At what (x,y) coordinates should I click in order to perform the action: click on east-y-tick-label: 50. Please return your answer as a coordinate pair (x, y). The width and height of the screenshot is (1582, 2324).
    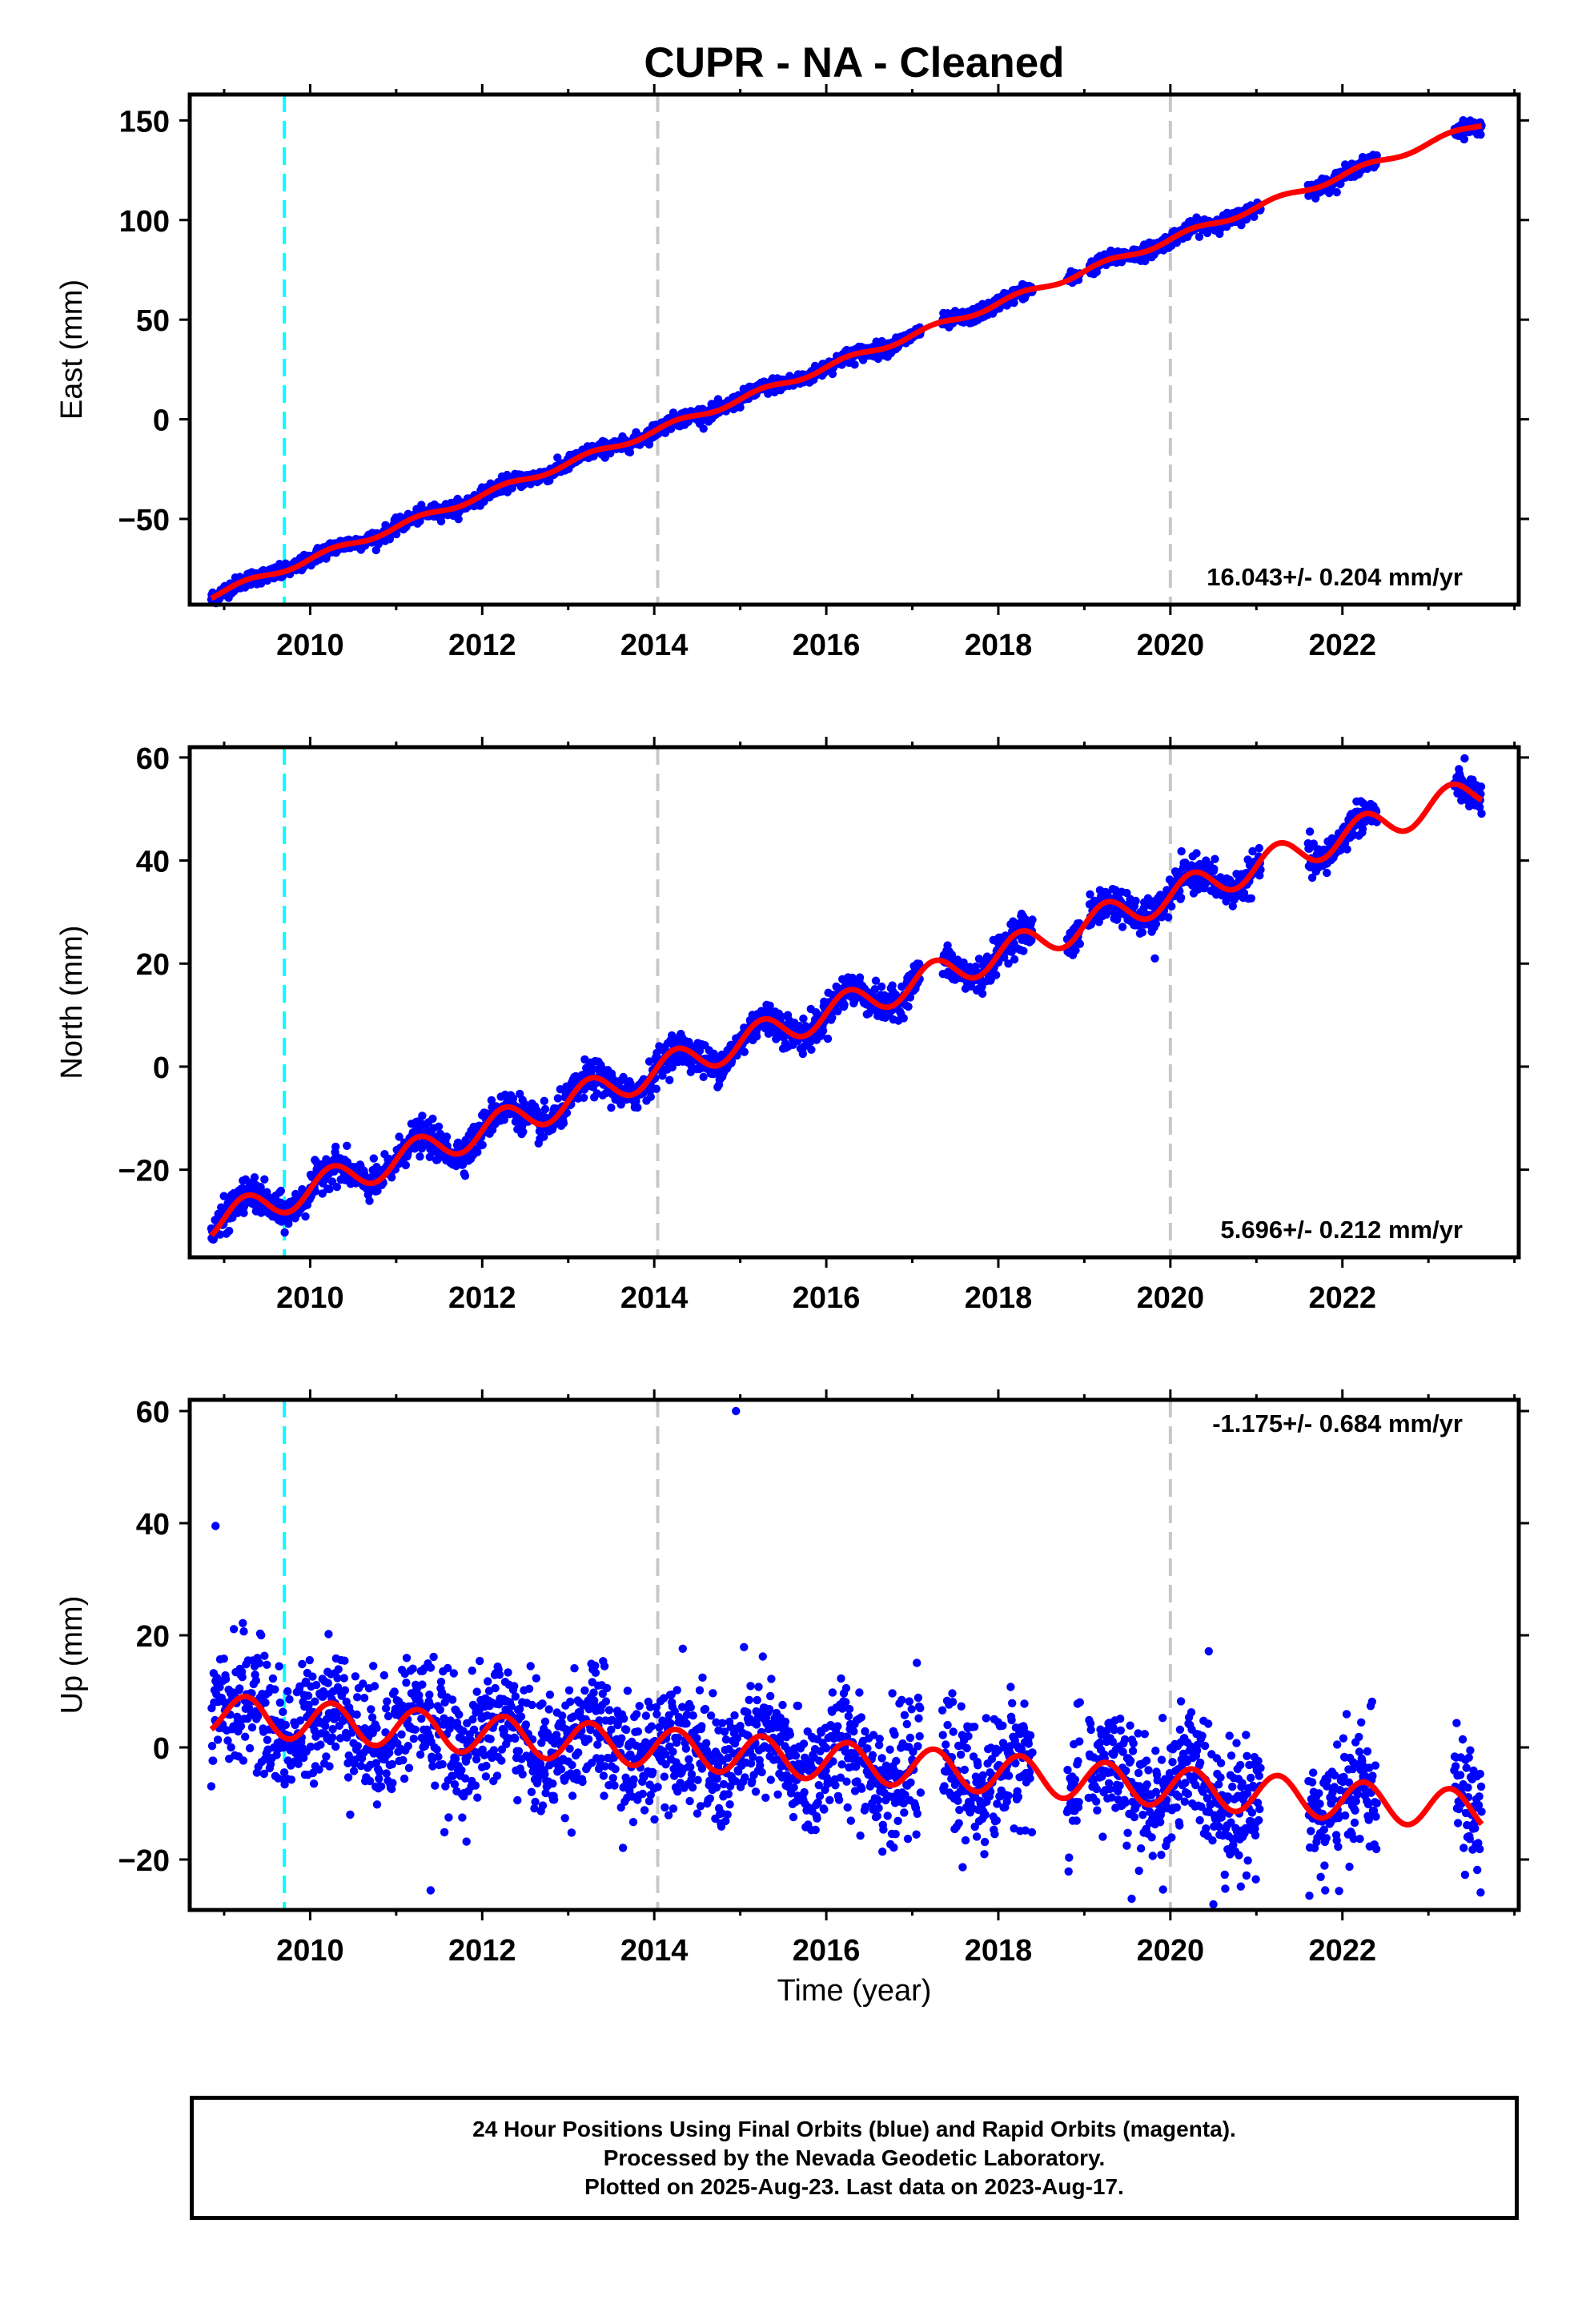
    Looking at the image, I should click on (153, 321).